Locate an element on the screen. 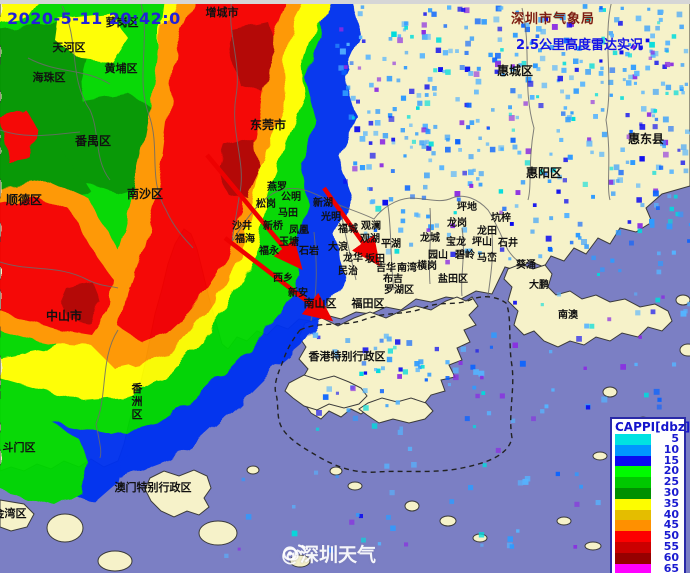  echo-darkgreen-nw is located at coordinates (46, 116).